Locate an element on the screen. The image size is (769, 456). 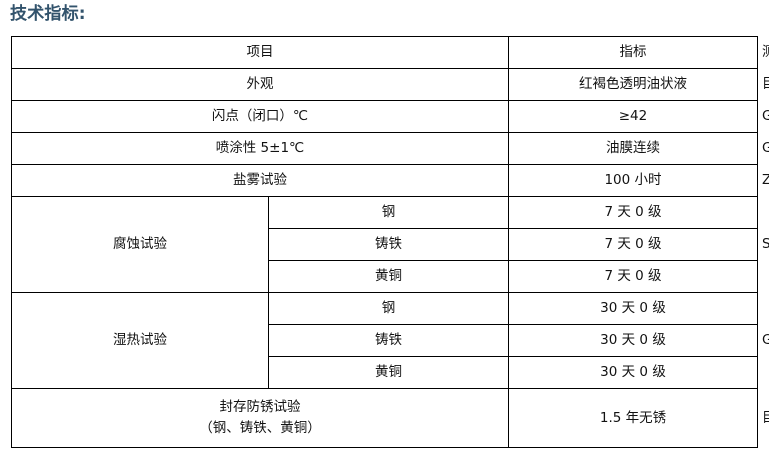
cell-item-storage-test: 封存防锈试验 （钢、铸铁、黄铜） is located at coordinates (260, 418).